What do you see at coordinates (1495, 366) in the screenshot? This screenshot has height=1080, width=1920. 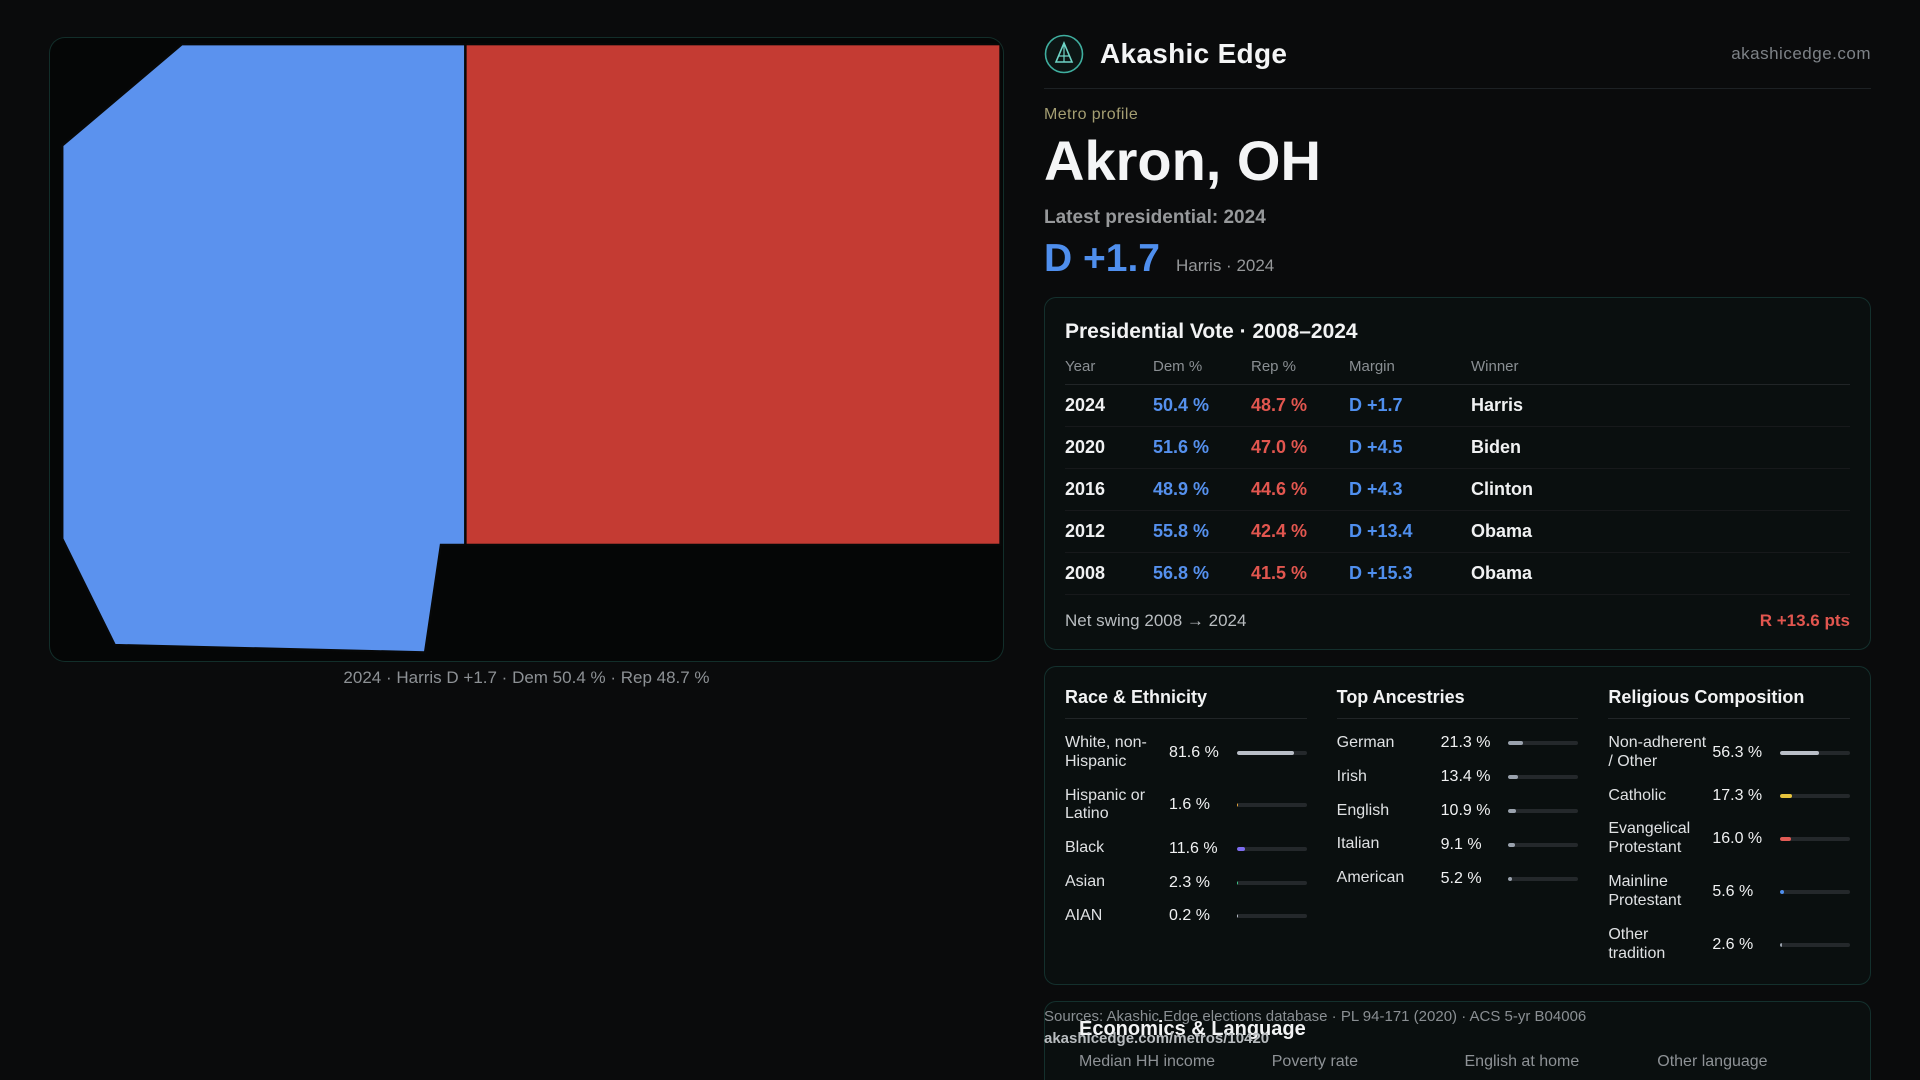 I see `col-winner: Winner` at bounding box center [1495, 366].